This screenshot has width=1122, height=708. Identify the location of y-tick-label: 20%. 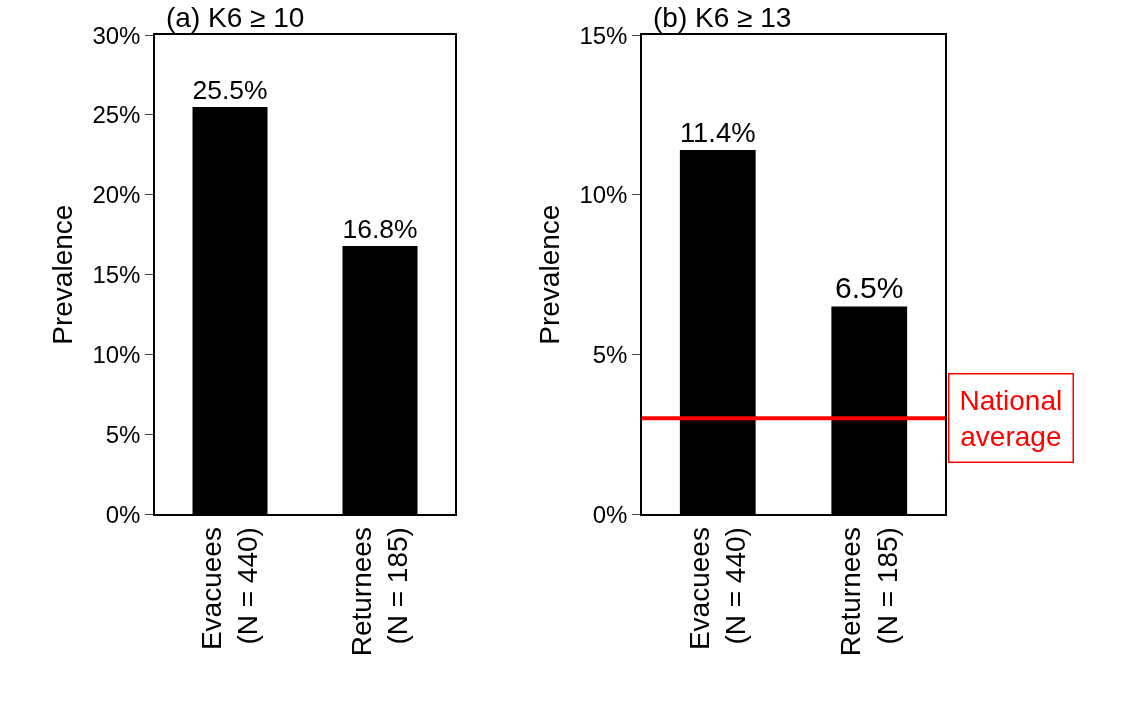
(116, 195).